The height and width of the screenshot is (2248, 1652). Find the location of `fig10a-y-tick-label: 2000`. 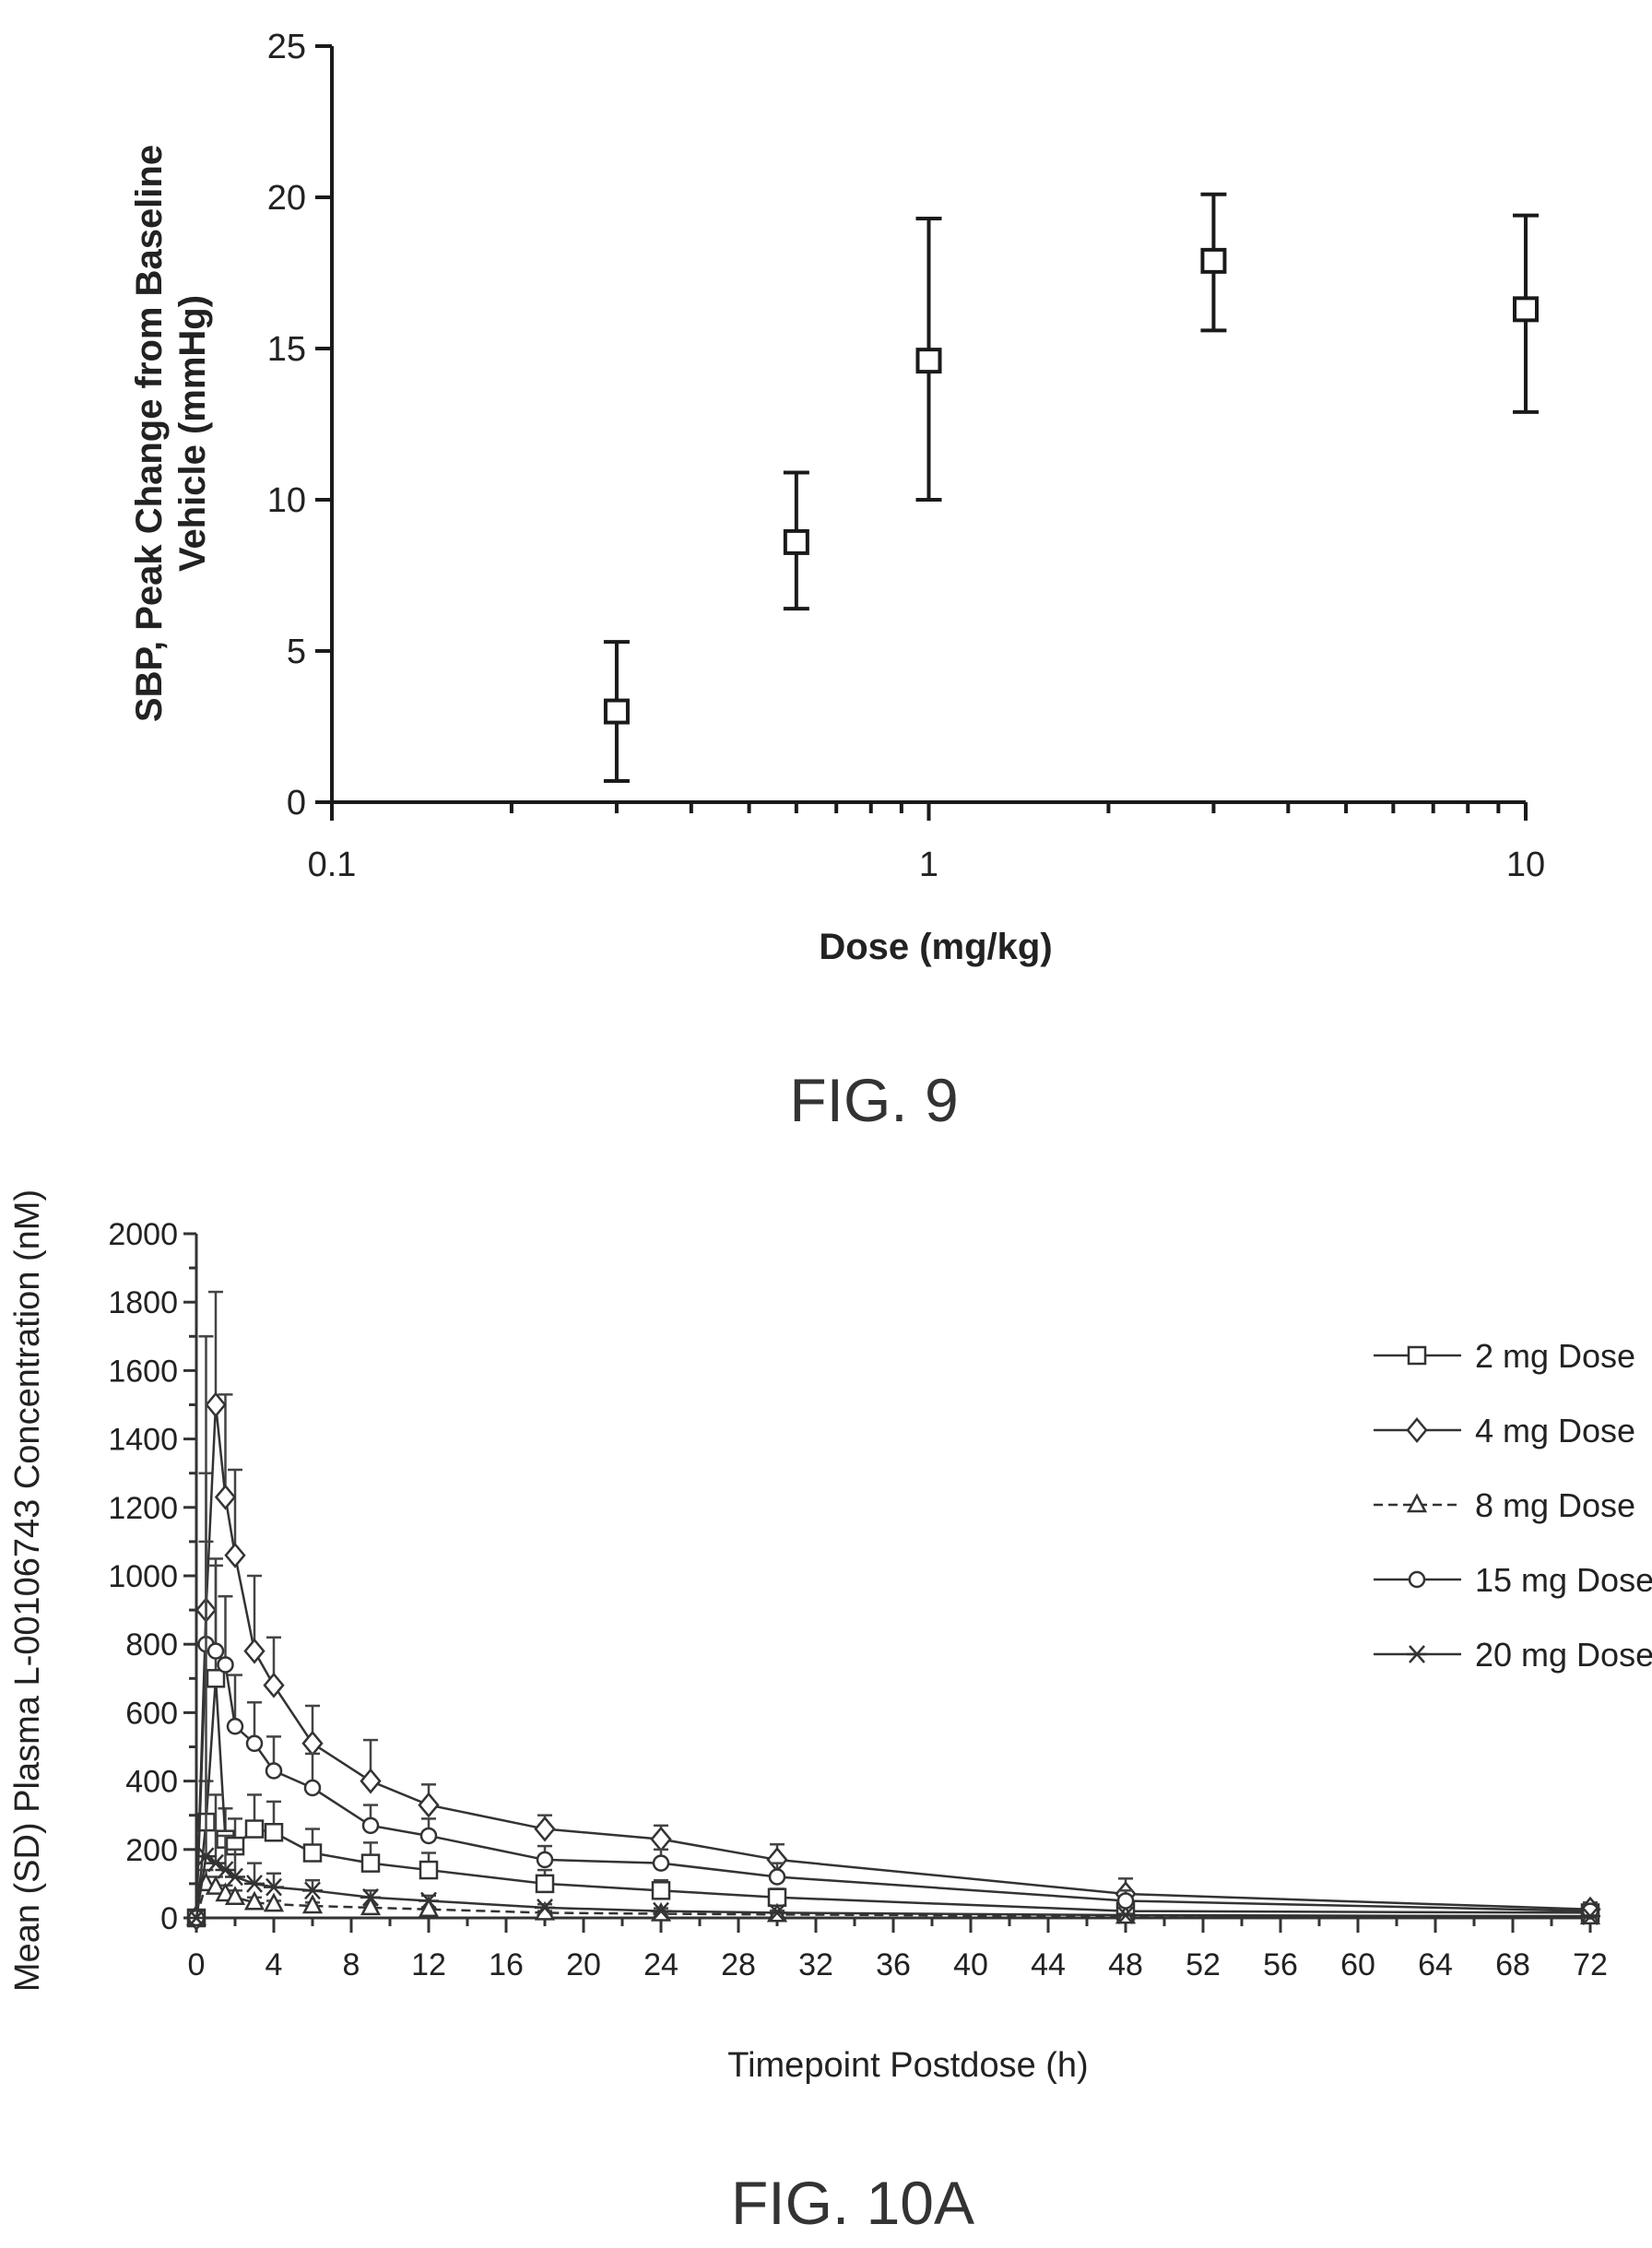

fig10a-y-tick-label: 2000 is located at coordinates (143, 1235).